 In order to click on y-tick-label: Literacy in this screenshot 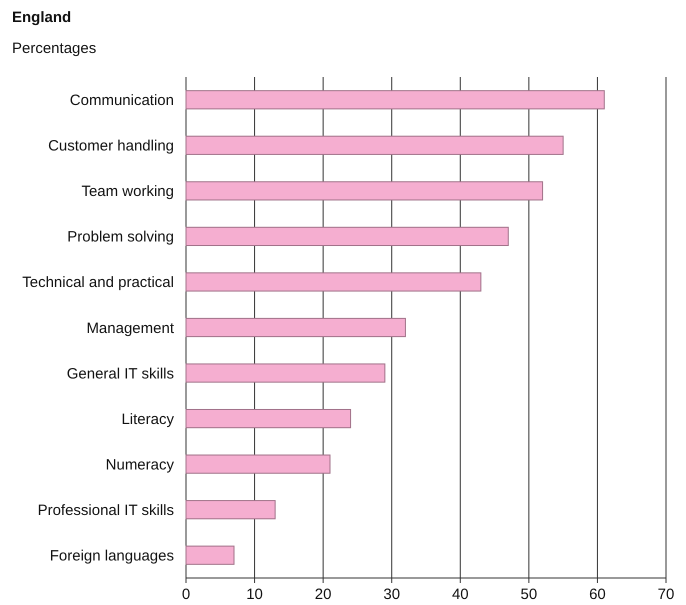, I will do `click(147, 419)`.